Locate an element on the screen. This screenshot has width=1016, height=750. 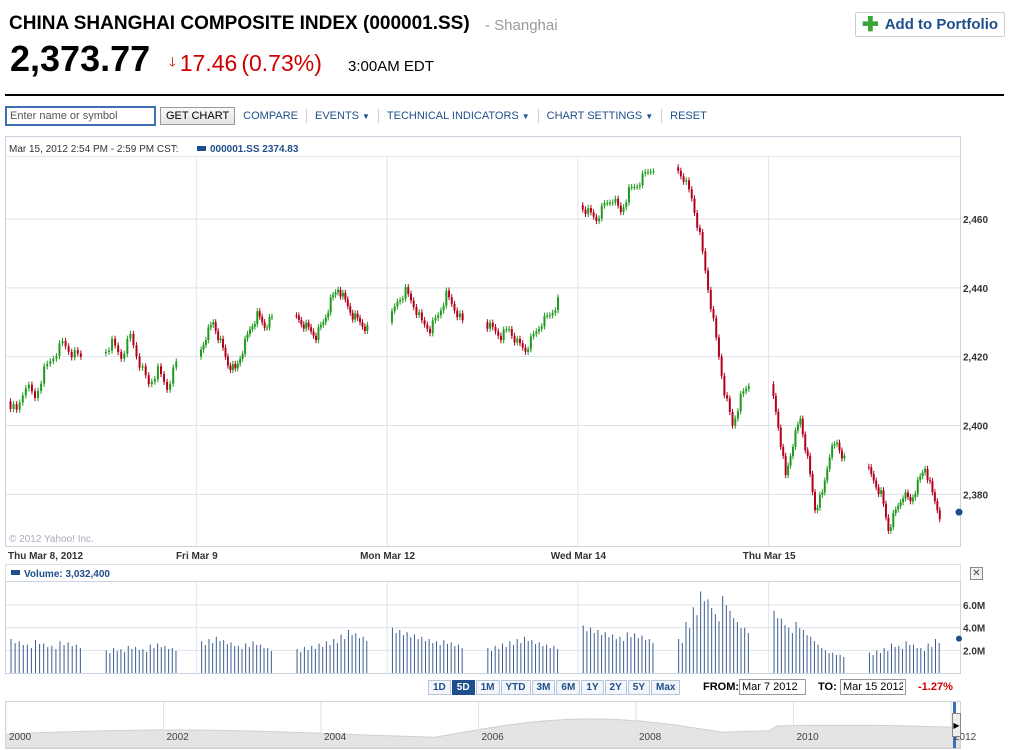
range-button-1y: 1Y is located at coordinates (592, 687).